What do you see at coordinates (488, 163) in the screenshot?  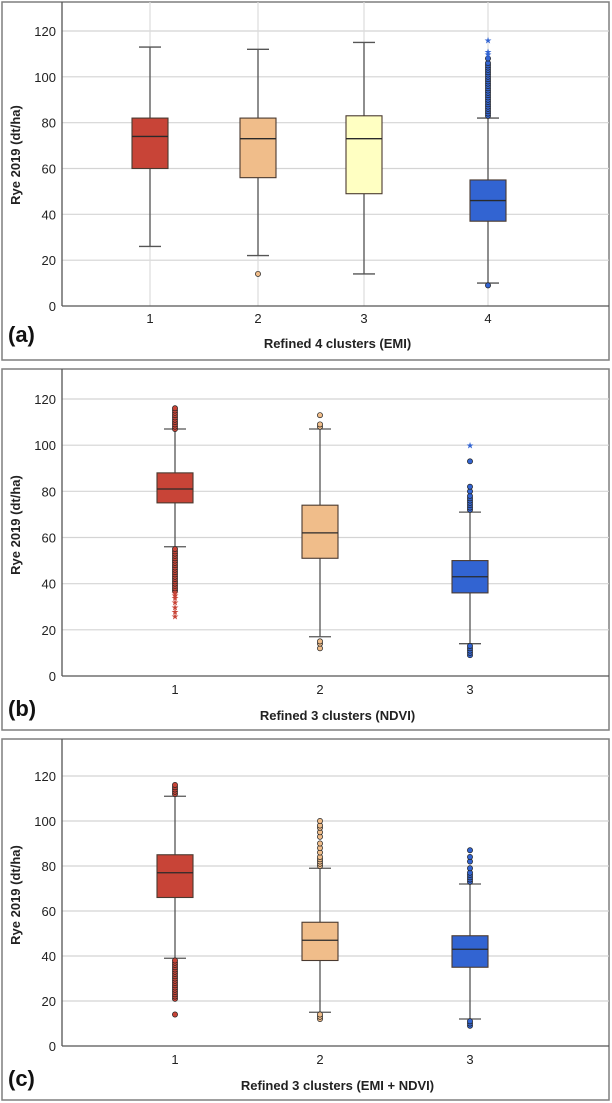 I see `box-cluster-4: ★★★` at bounding box center [488, 163].